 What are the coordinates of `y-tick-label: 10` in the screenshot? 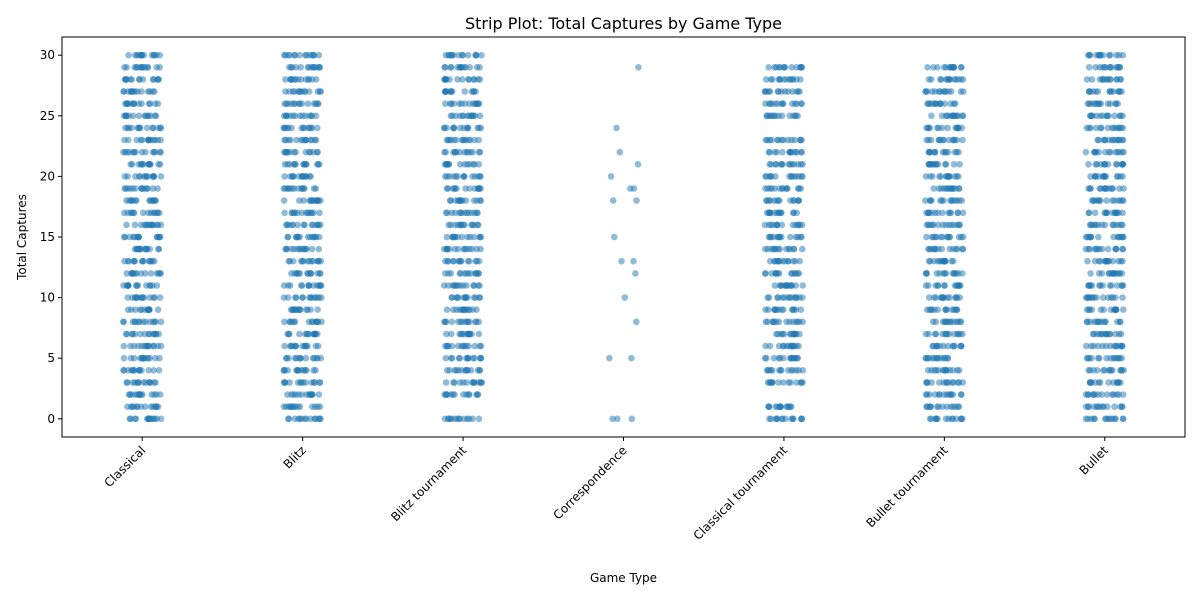 It's located at (47, 298).